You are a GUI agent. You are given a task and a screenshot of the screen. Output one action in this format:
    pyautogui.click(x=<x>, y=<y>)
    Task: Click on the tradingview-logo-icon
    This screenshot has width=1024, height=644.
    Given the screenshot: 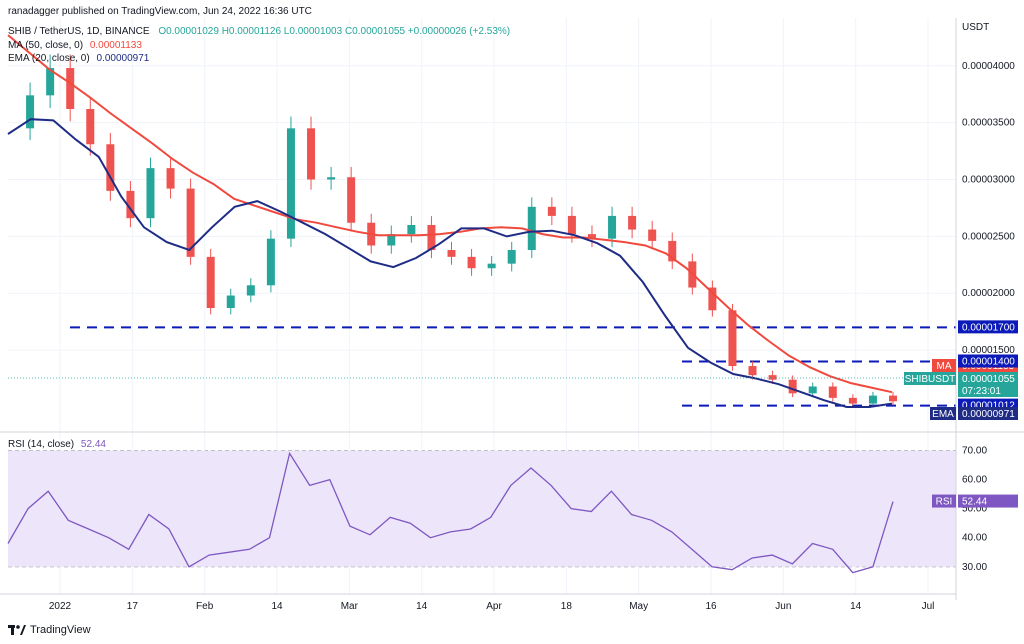 What is the action you would take?
    pyautogui.click(x=17, y=630)
    